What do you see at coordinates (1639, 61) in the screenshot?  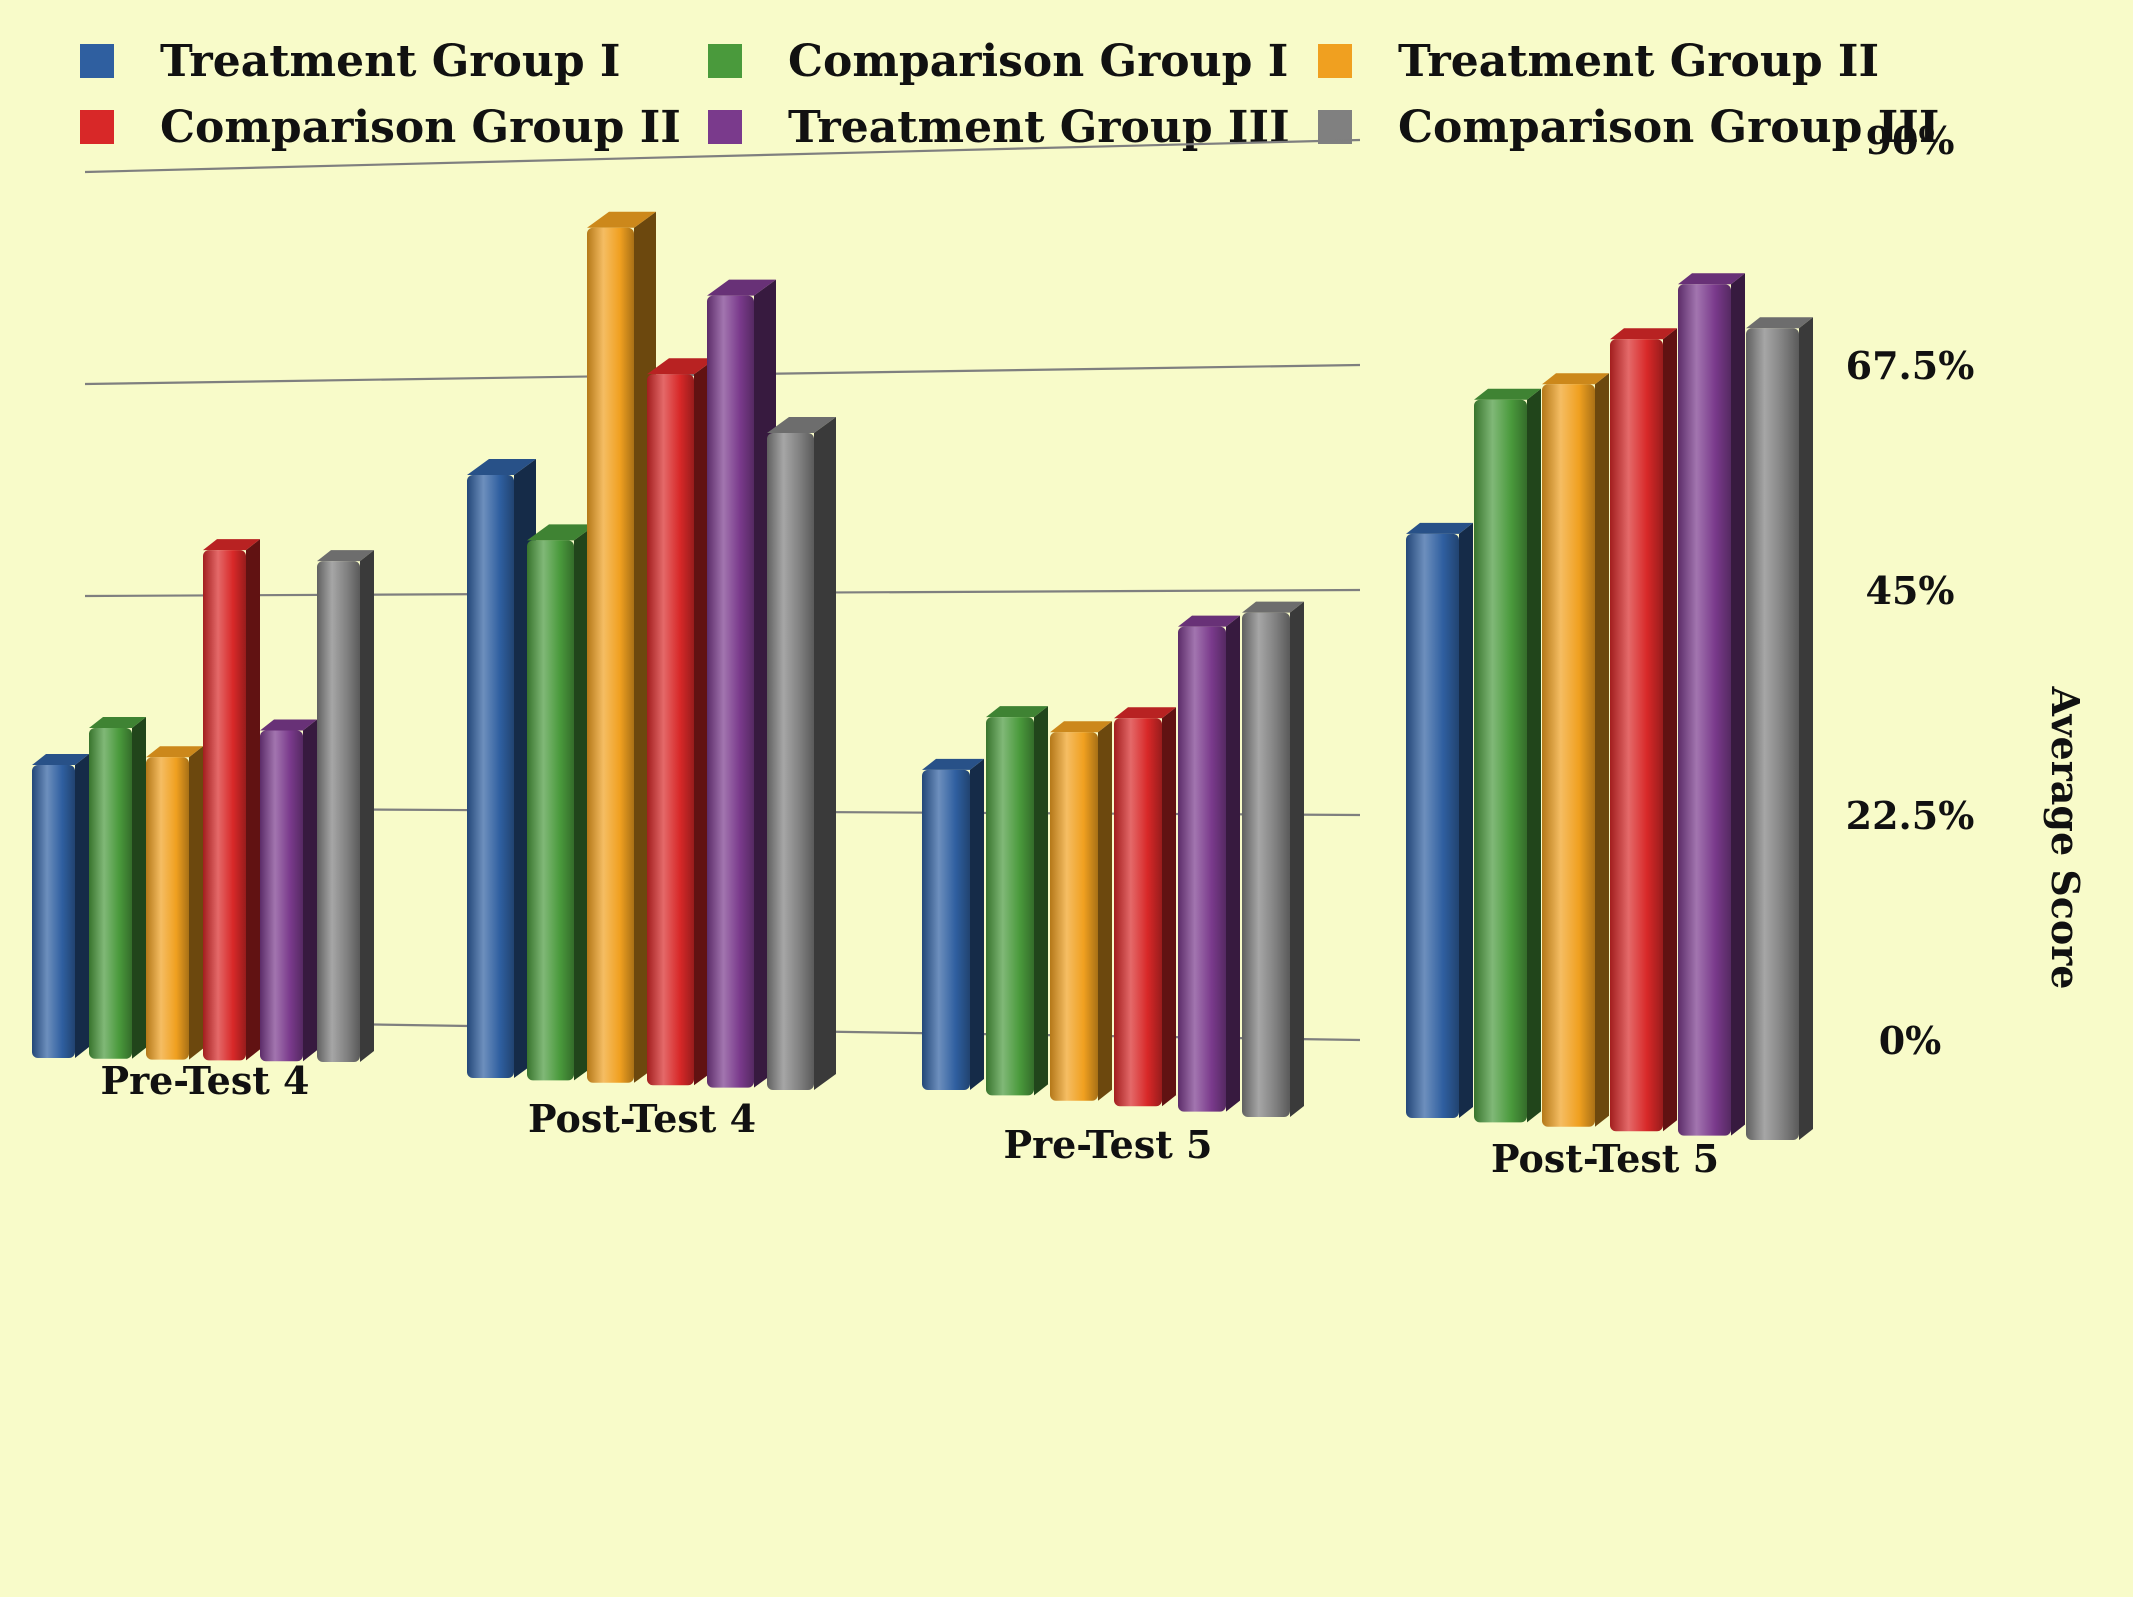 I see `legend-label: Treatment Group II` at bounding box center [1639, 61].